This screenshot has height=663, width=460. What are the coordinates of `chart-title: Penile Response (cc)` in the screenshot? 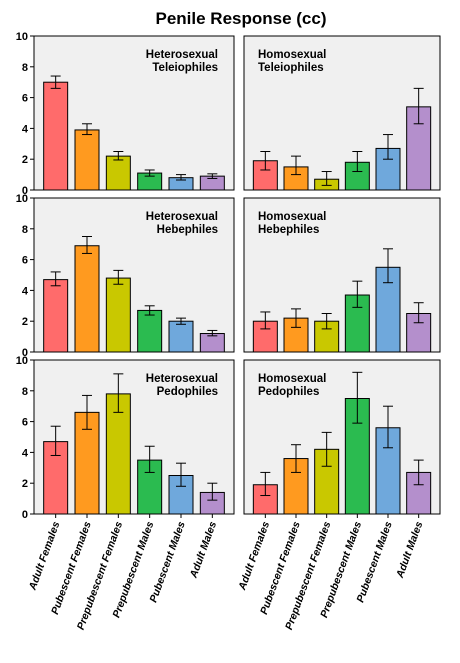 It's located at (240, 18).